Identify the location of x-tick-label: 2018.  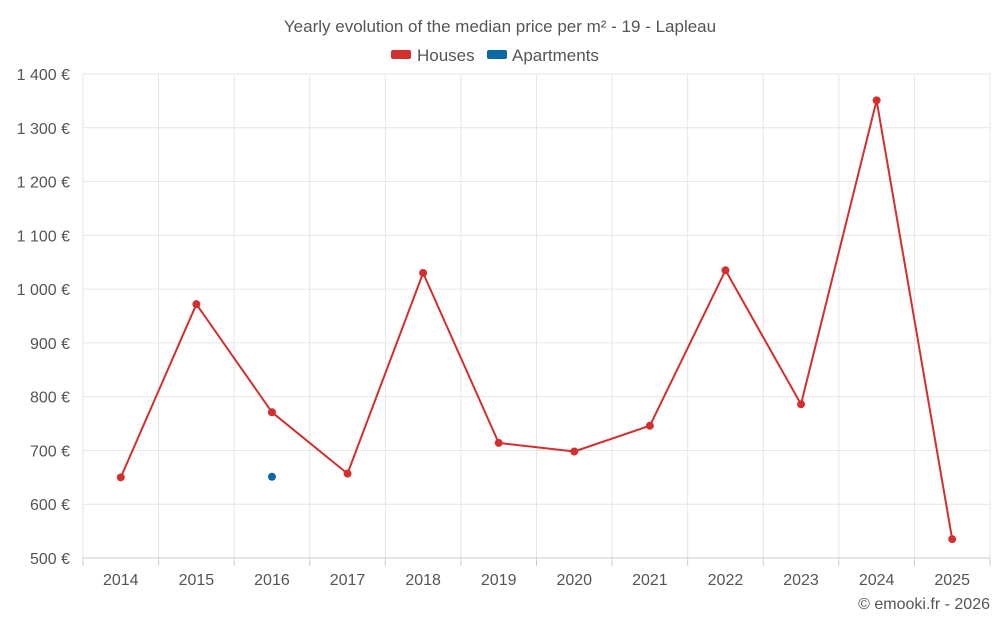
(423, 580).